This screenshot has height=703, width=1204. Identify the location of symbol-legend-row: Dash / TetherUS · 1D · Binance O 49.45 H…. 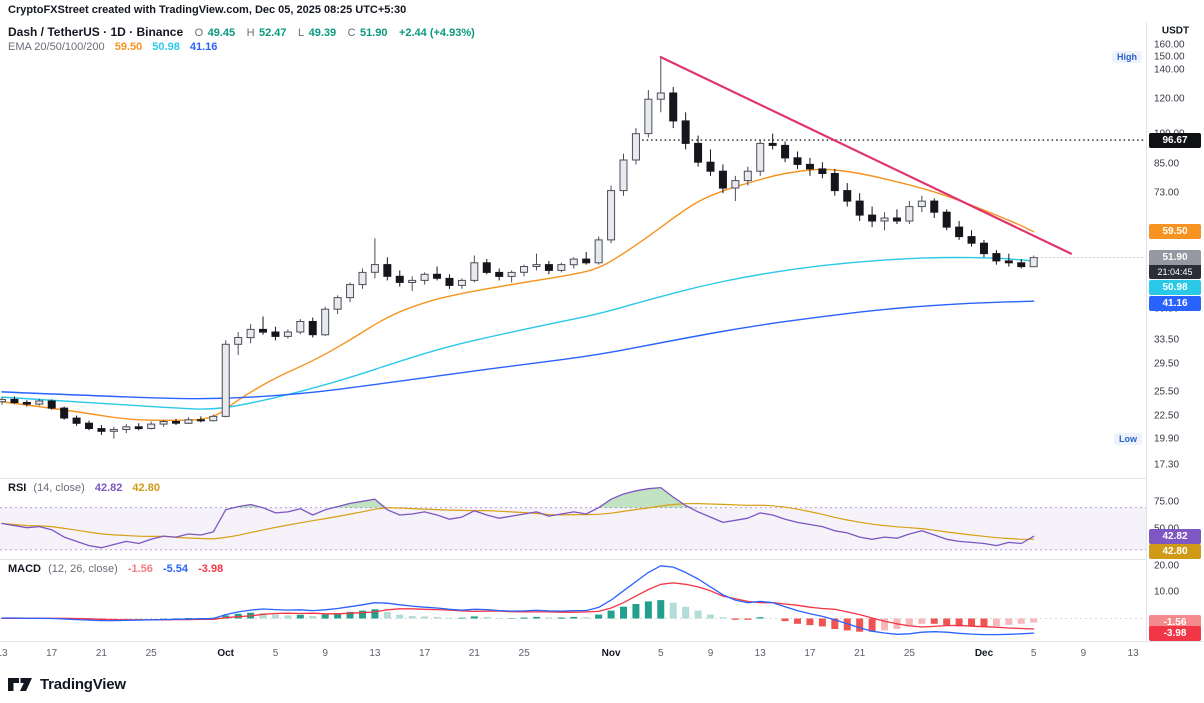
(241, 31).